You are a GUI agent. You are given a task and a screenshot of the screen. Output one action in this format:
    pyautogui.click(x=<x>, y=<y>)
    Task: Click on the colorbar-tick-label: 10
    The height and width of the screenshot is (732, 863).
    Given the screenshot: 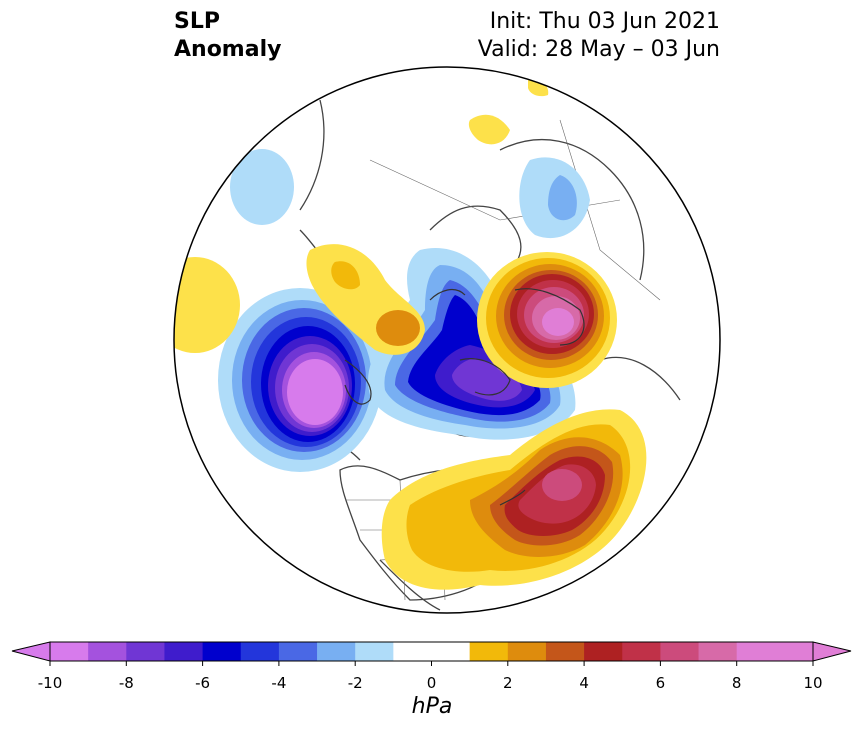 What is the action you would take?
    pyautogui.click(x=813, y=683)
    